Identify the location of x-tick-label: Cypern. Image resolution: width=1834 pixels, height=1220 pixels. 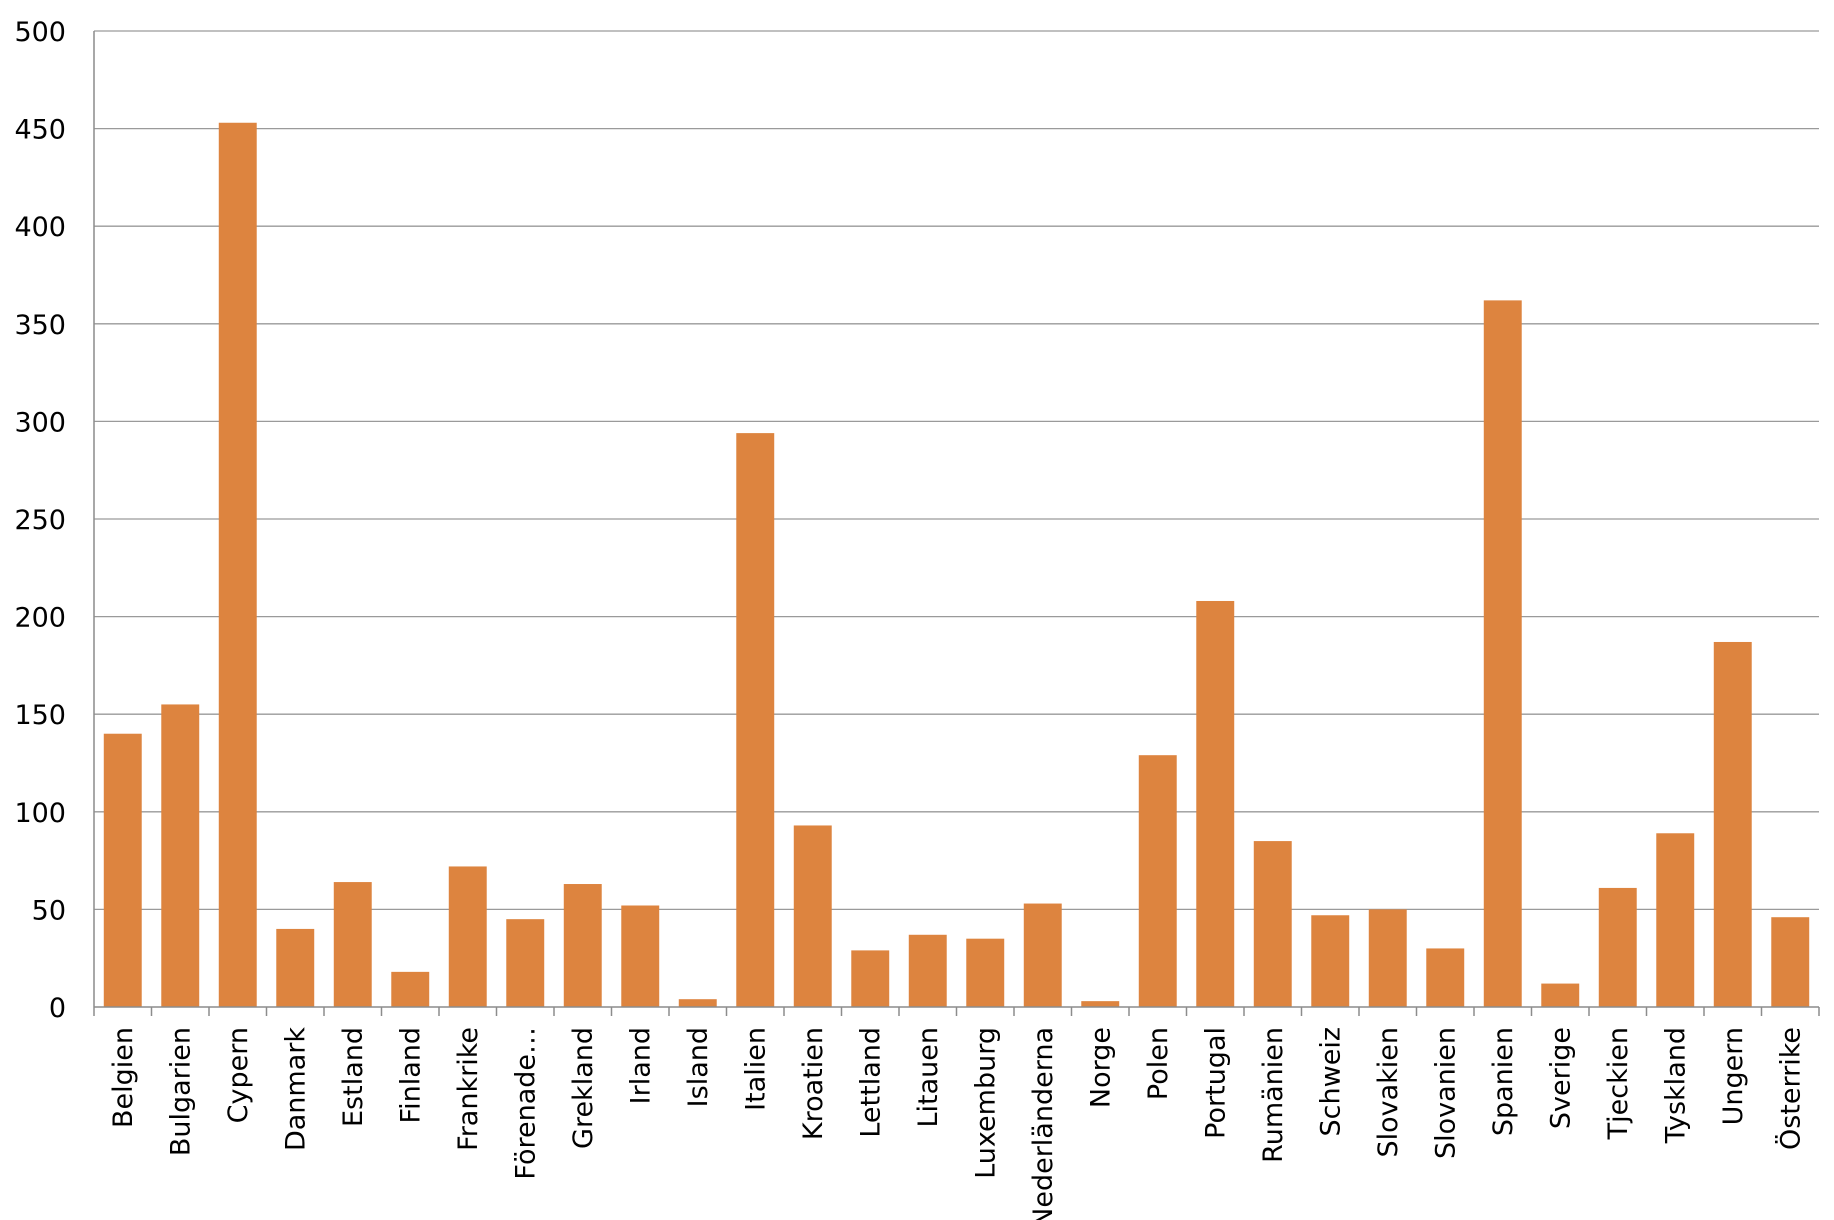
(238, 1075).